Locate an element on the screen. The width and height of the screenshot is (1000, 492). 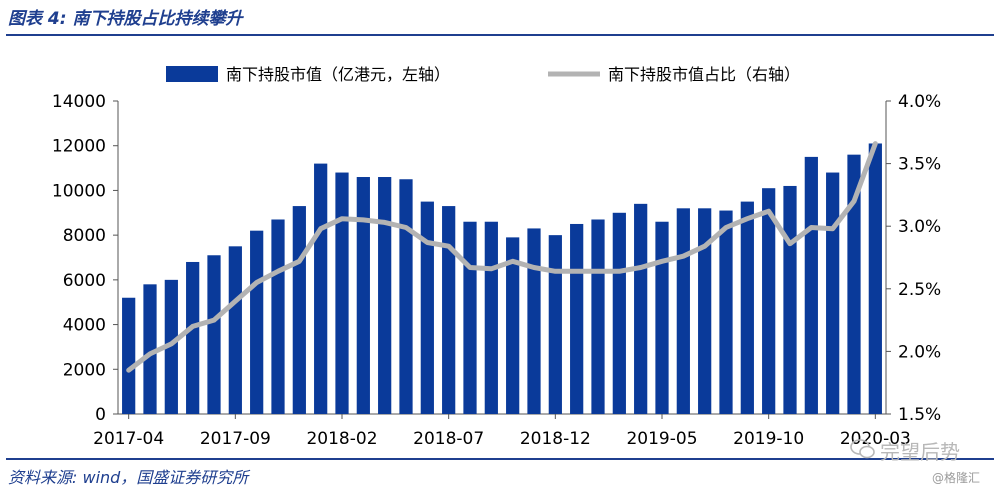
right-tick-label: 3.0% is located at coordinates (919, 227).